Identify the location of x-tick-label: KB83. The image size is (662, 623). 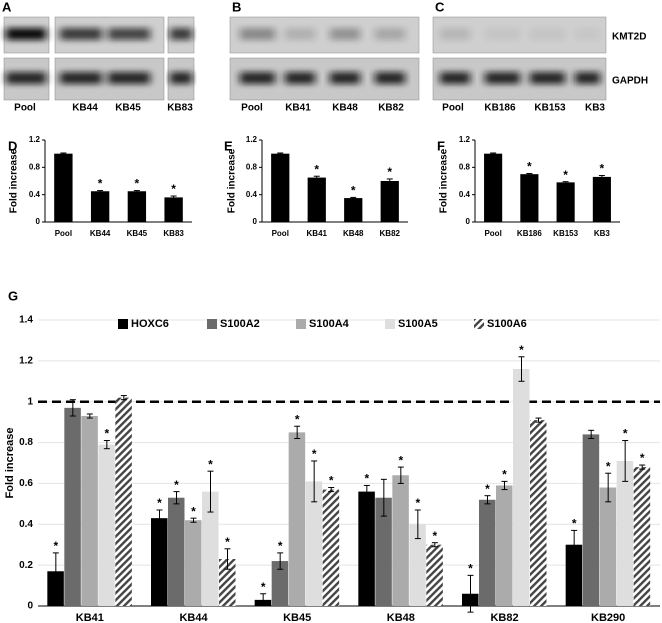
(173, 233).